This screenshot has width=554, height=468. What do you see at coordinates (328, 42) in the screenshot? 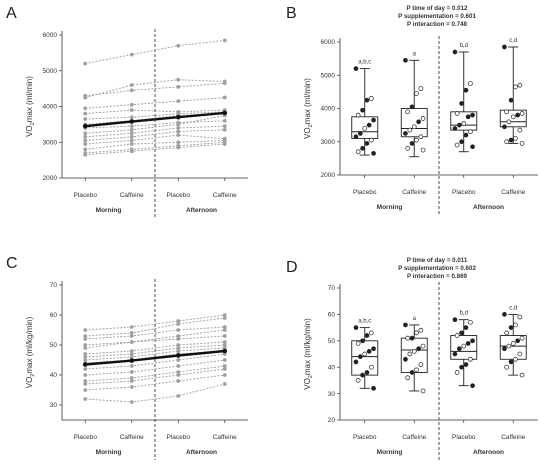
I see `y-tick-label: 6000` at bounding box center [328, 42].